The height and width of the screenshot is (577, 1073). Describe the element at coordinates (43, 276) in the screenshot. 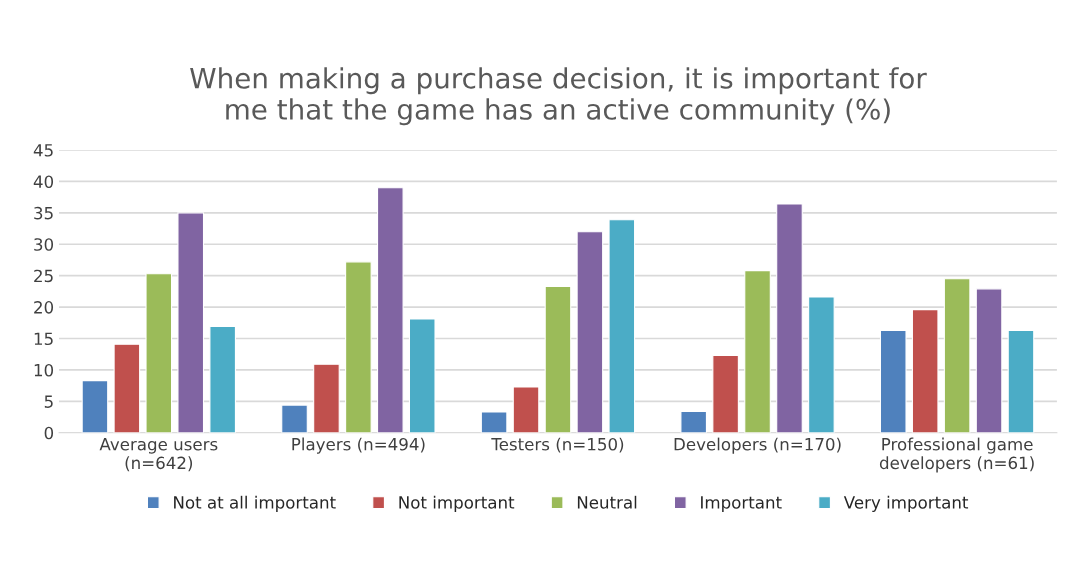

I see `y-tick-label: 25` at that location.